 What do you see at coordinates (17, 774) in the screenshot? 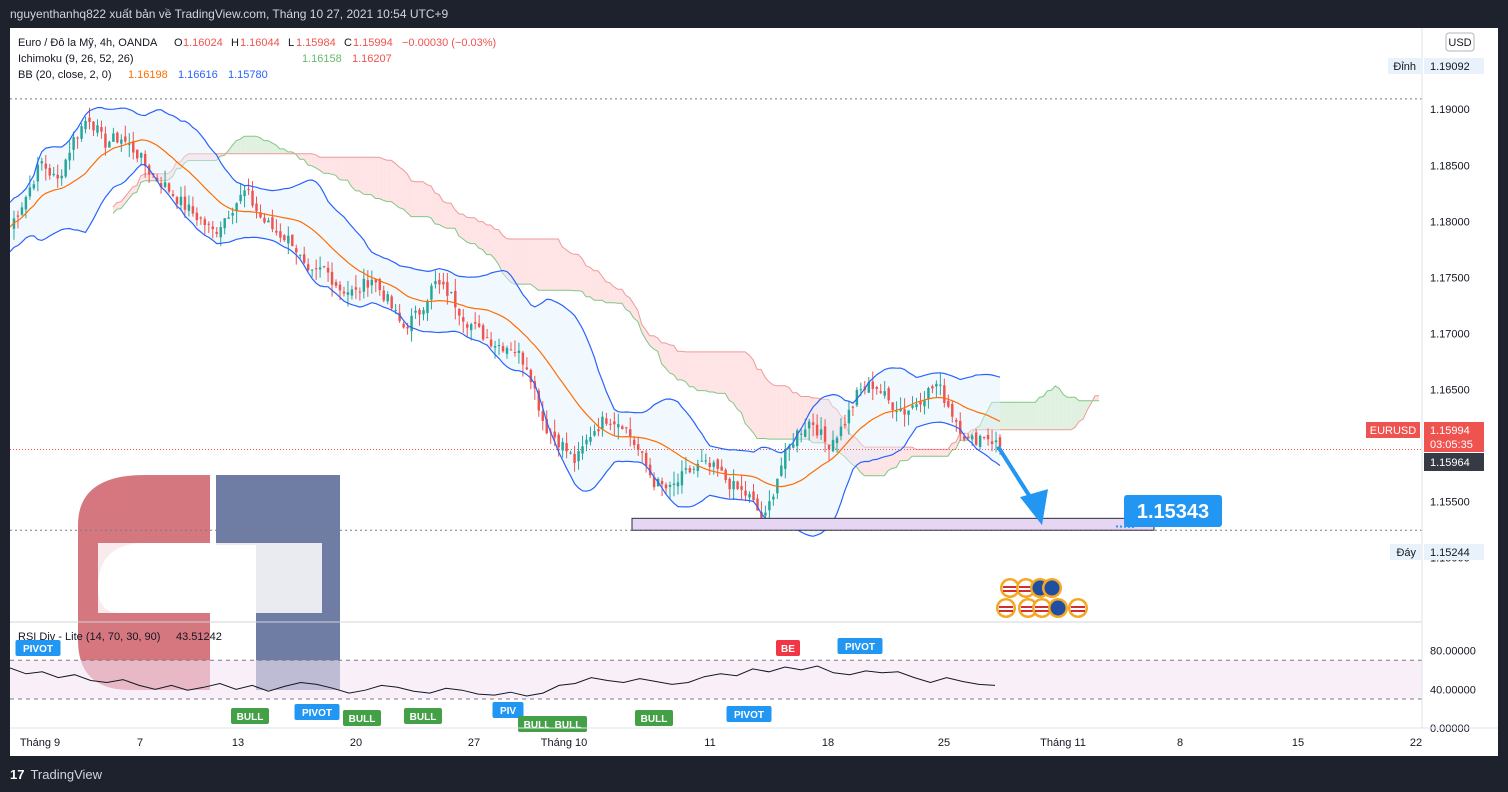
I see `tv-icon: 17` at bounding box center [17, 774].